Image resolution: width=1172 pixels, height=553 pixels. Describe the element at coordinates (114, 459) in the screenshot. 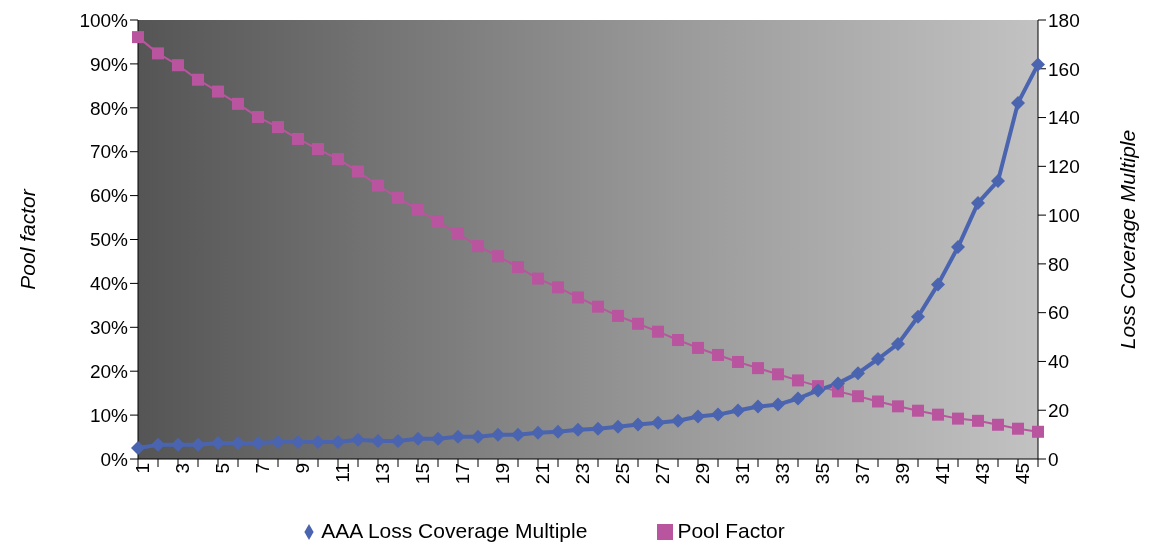

I see `y-tick-label: 0%` at that location.